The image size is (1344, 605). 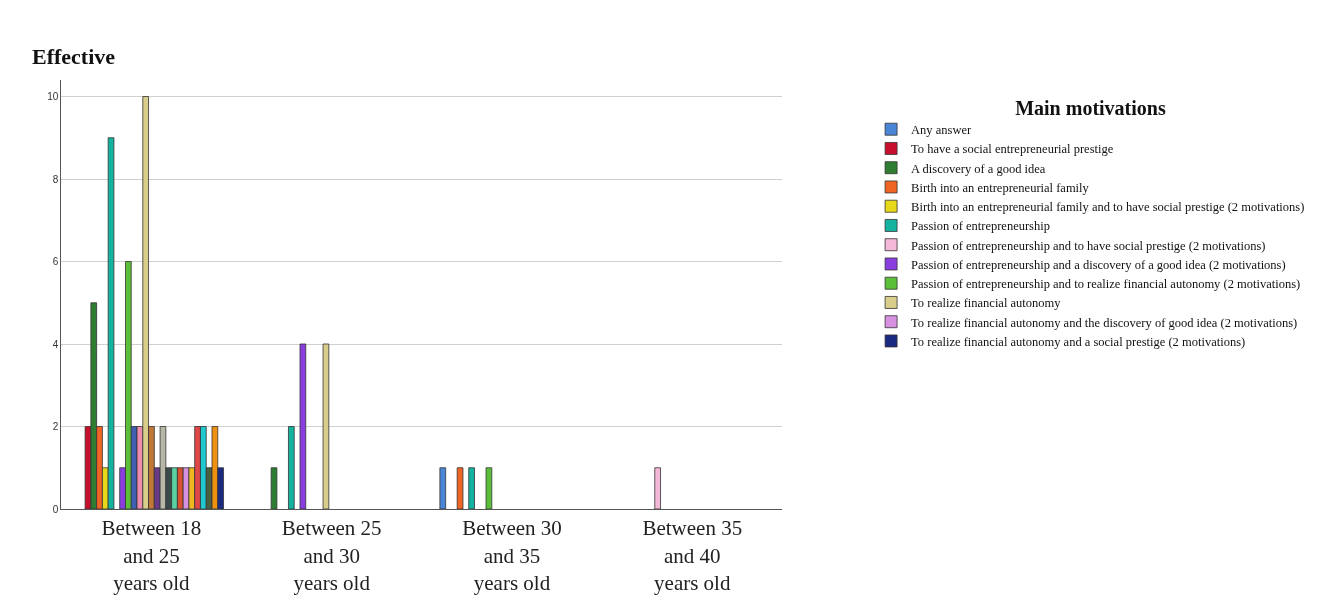 What do you see at coordinates (1104, 322) in the screenshot?
I see `legend-label: To realize financial autonomy and the discovery of good idea (2 motivations)` at bounding box center [1104, 322].